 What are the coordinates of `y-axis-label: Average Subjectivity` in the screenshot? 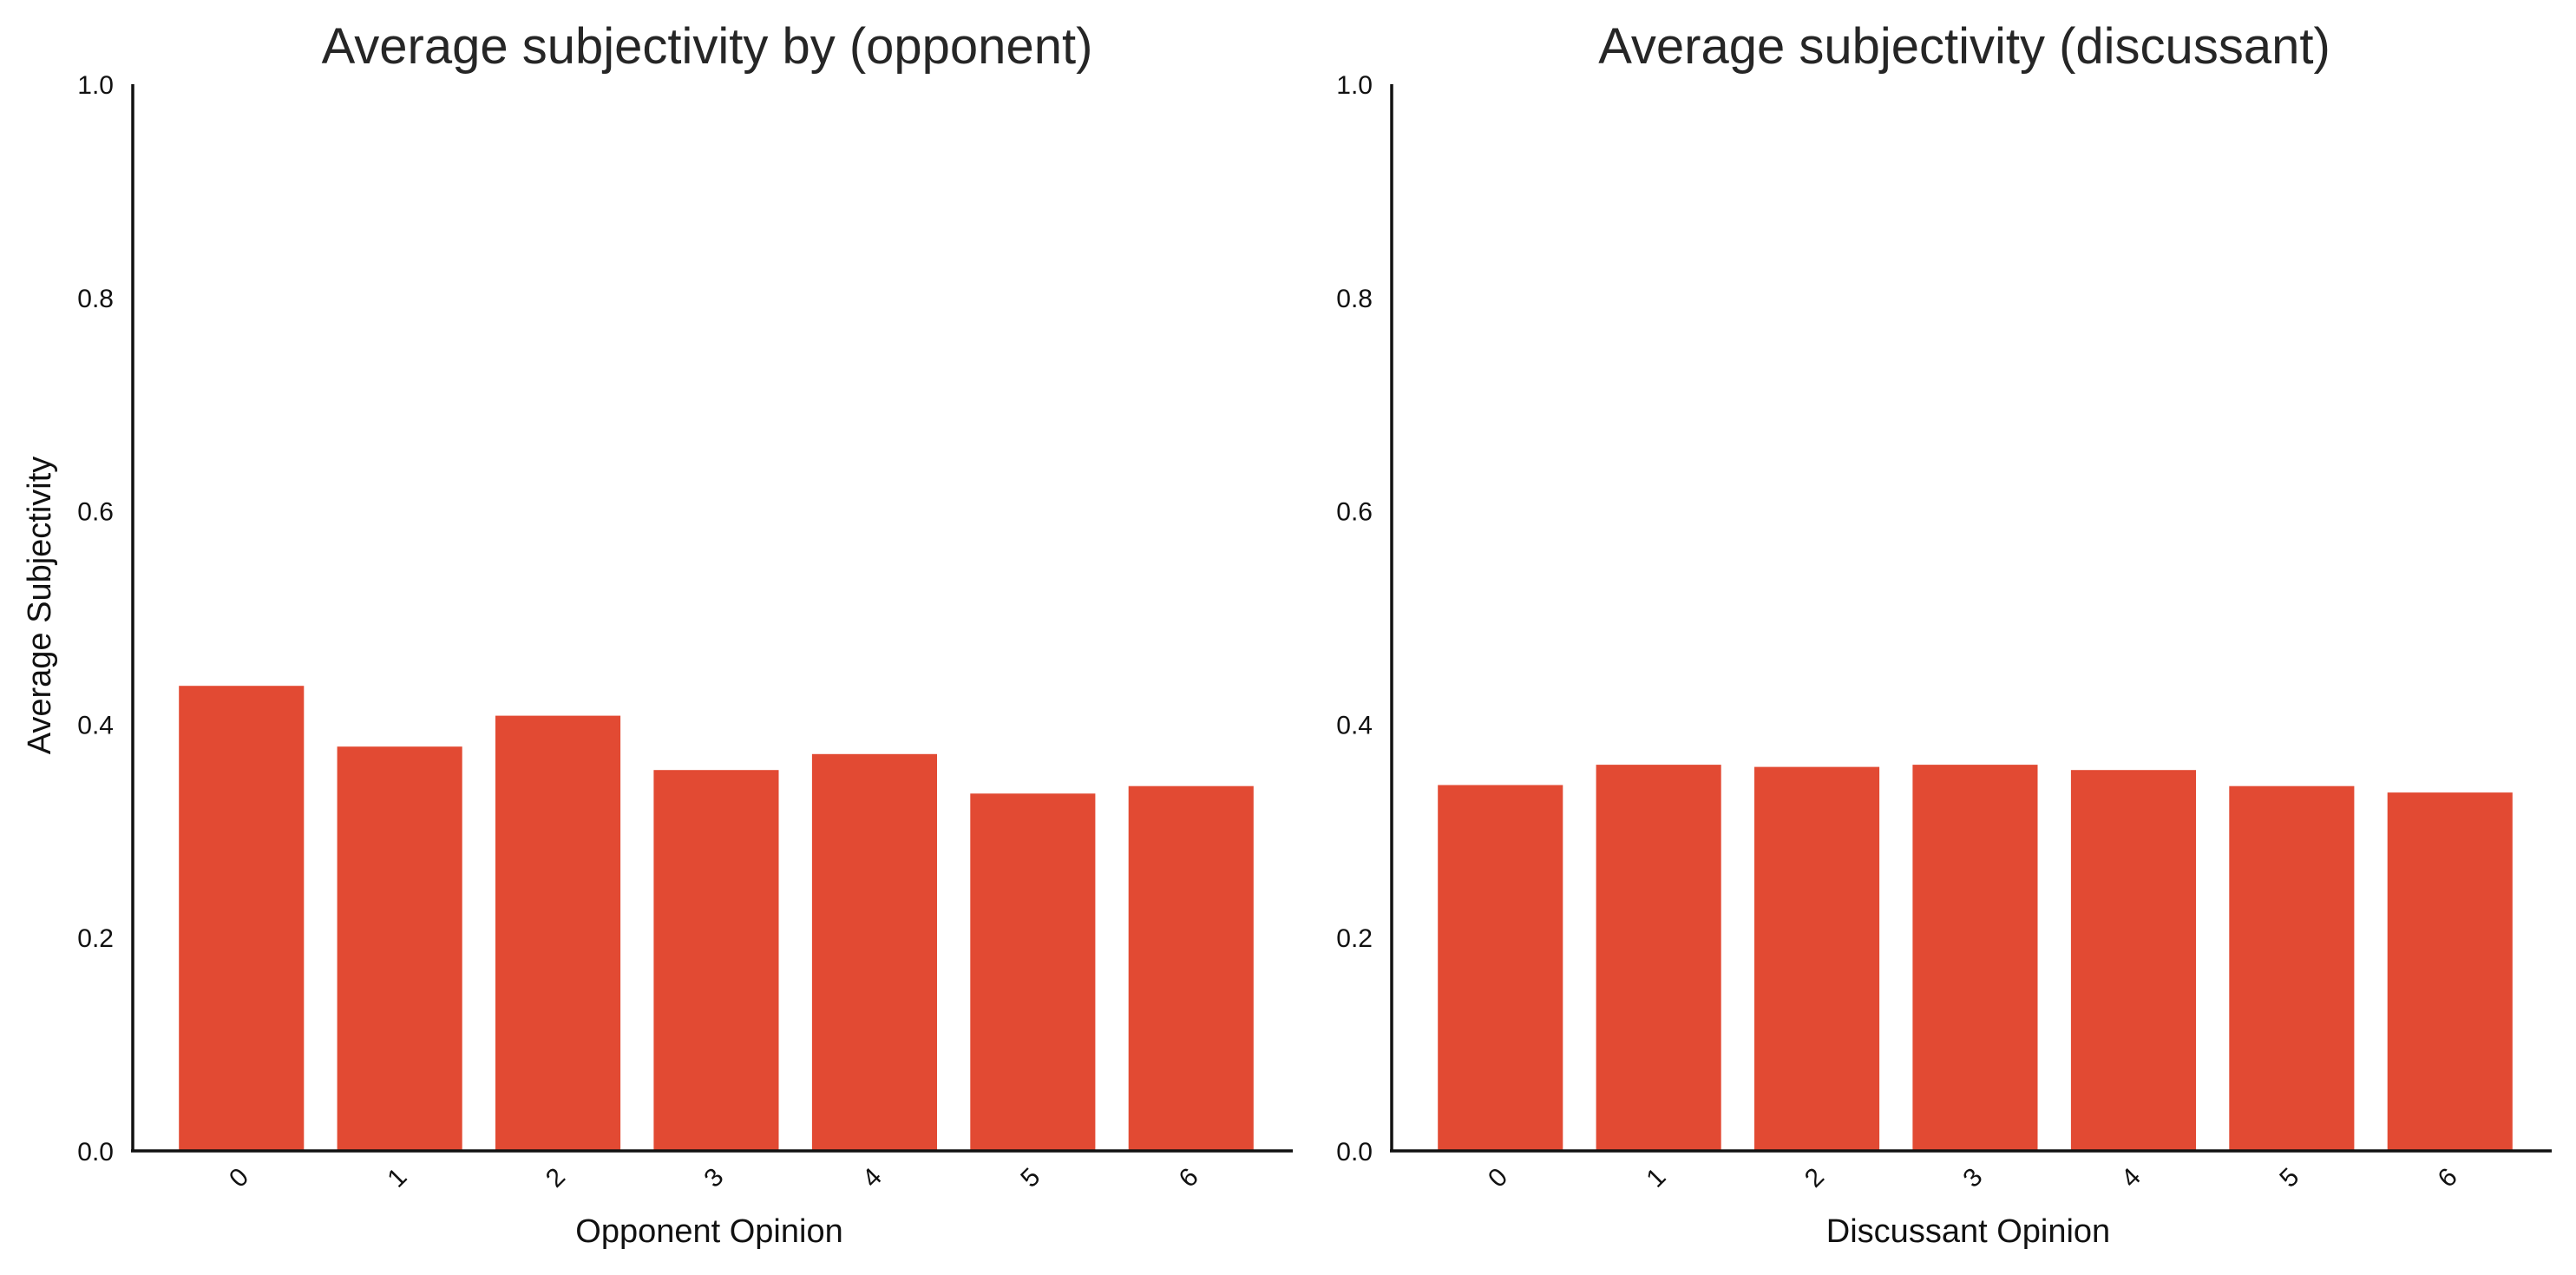 It's located at (40, 606).